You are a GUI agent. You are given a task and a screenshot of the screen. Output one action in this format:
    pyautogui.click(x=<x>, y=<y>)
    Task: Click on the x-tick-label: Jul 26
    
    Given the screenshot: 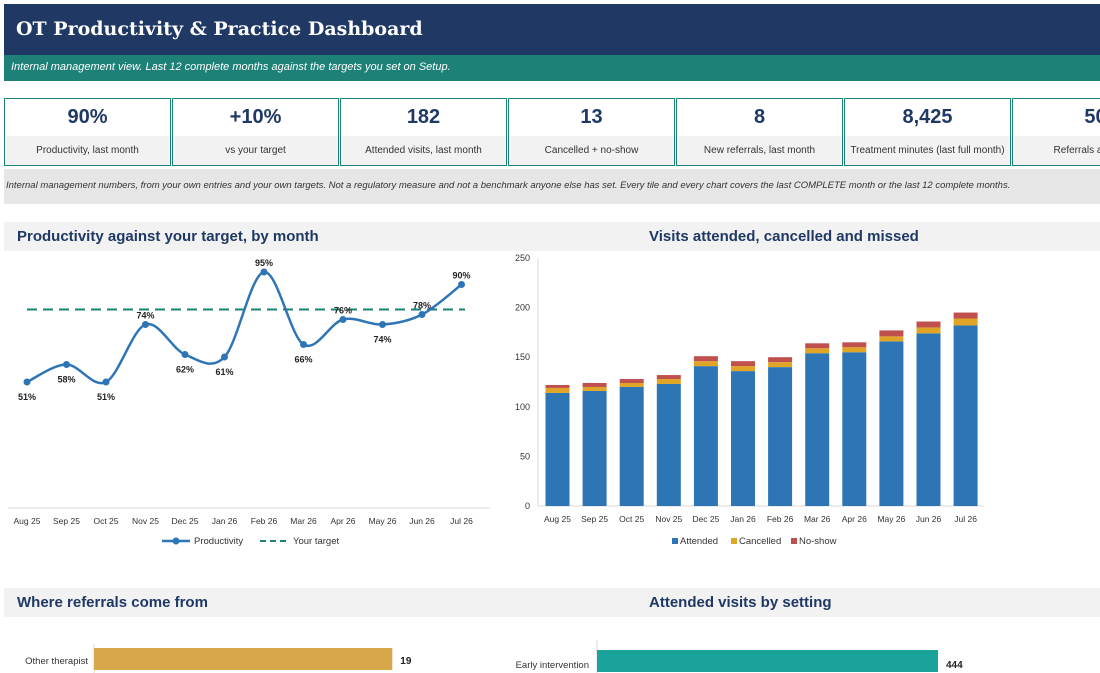 What is the action you would take?
    pyautogui.click(x=965, y=519)
    